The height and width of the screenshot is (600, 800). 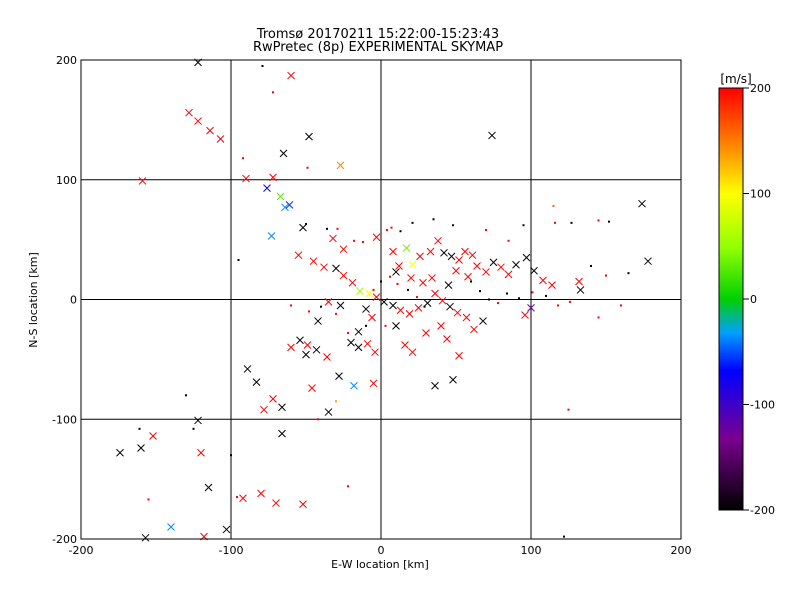 I want to click on colorbar-tick-label: -100, so click(x=762, y=405).